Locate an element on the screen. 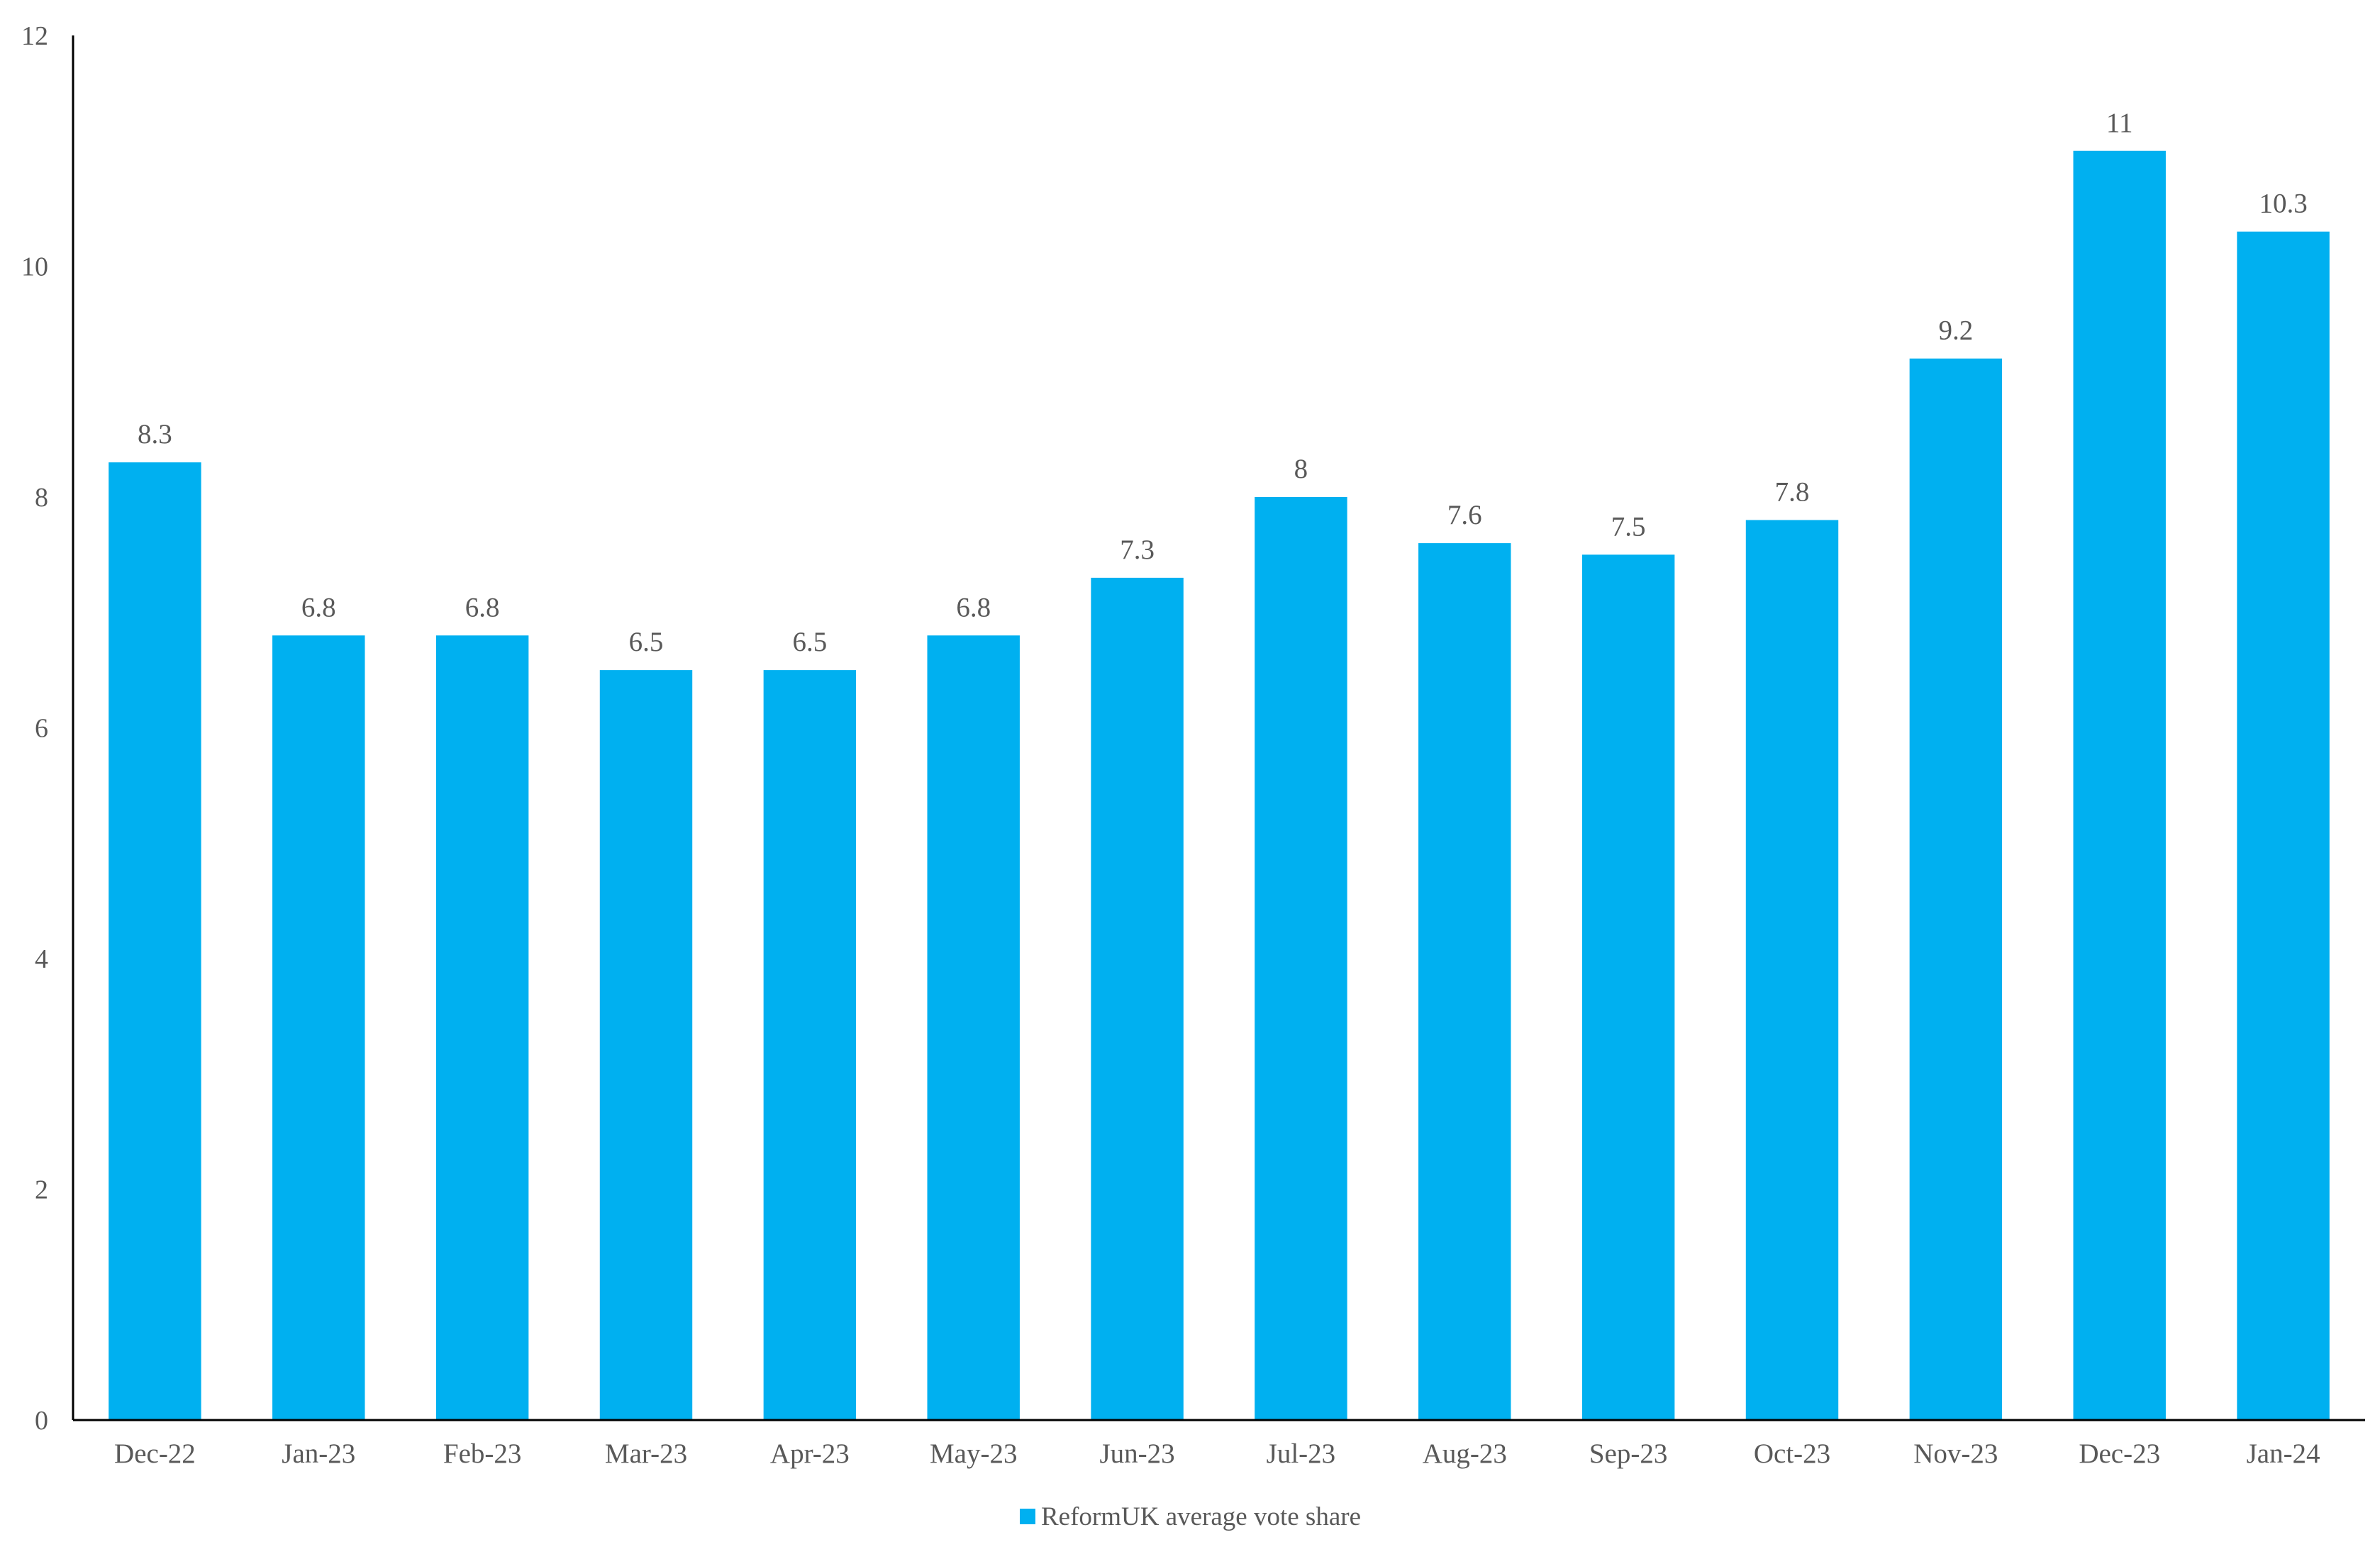 Image resolution: width=2380 pixels, height=1559 pixels. x-tick-label: Dec-23 is located at coordinates (2119, 1454).